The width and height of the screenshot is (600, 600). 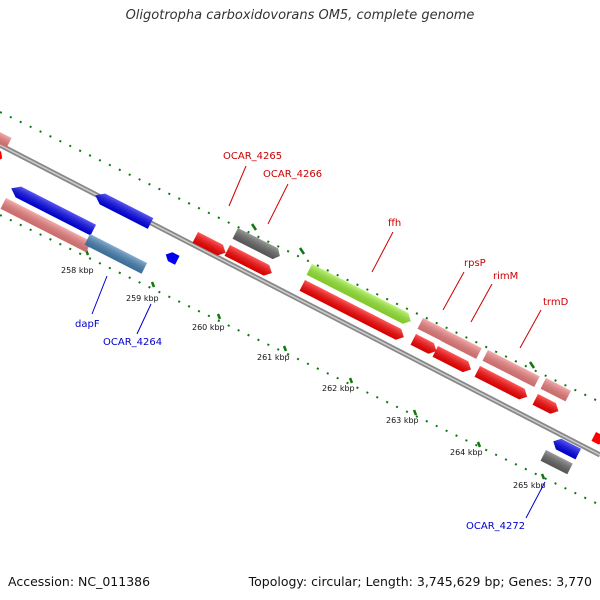 I want to click on gene-partial-red-top, so click(x=2, y=155).